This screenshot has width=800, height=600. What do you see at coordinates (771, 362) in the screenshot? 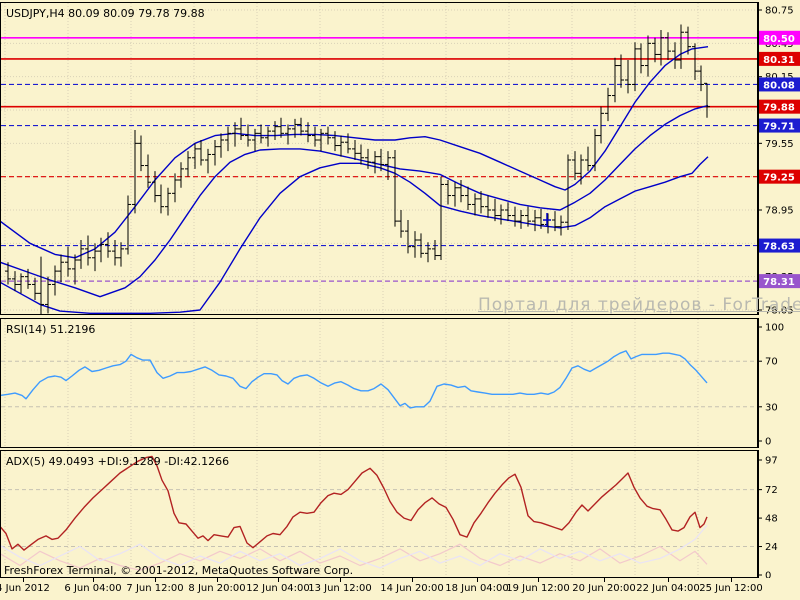
I see `axis-tick-label: 70` at bounding box center [771, 362].